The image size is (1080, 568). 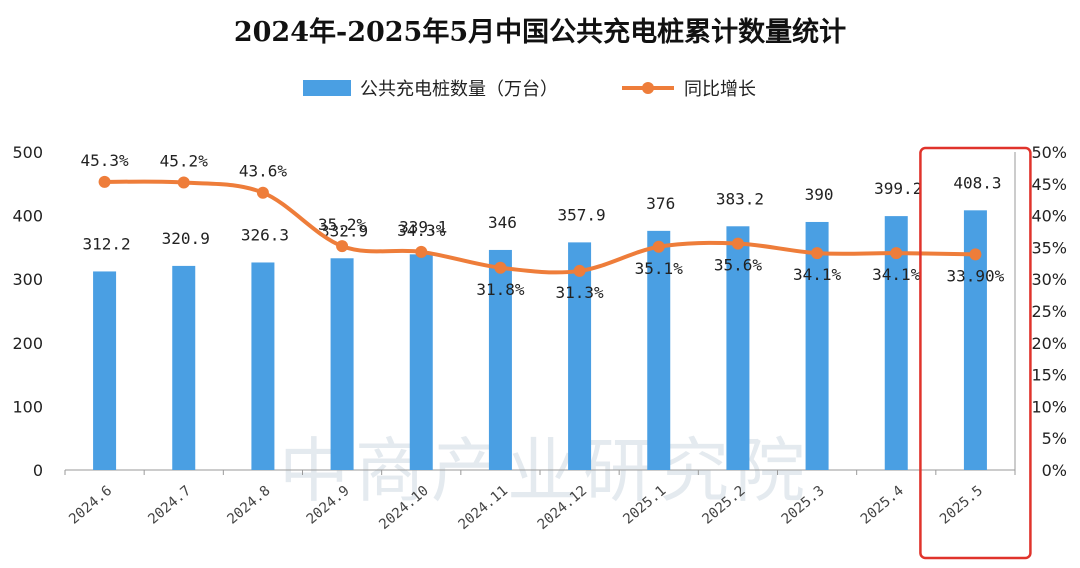 I want to click on y-right-tick: 25%, so click(x=1049, y=311).